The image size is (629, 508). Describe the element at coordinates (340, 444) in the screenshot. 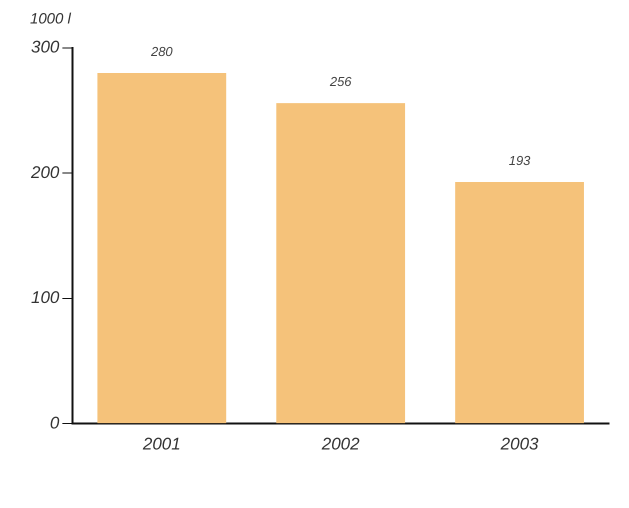

I see `x-tick-label: 2002` at that location.